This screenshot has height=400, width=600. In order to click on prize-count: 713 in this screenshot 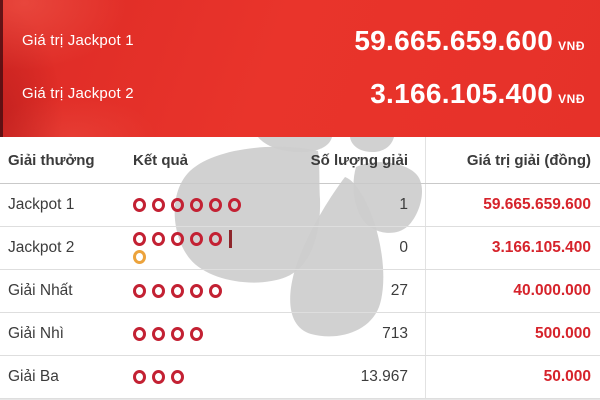, I will do `click(395, 333)`.